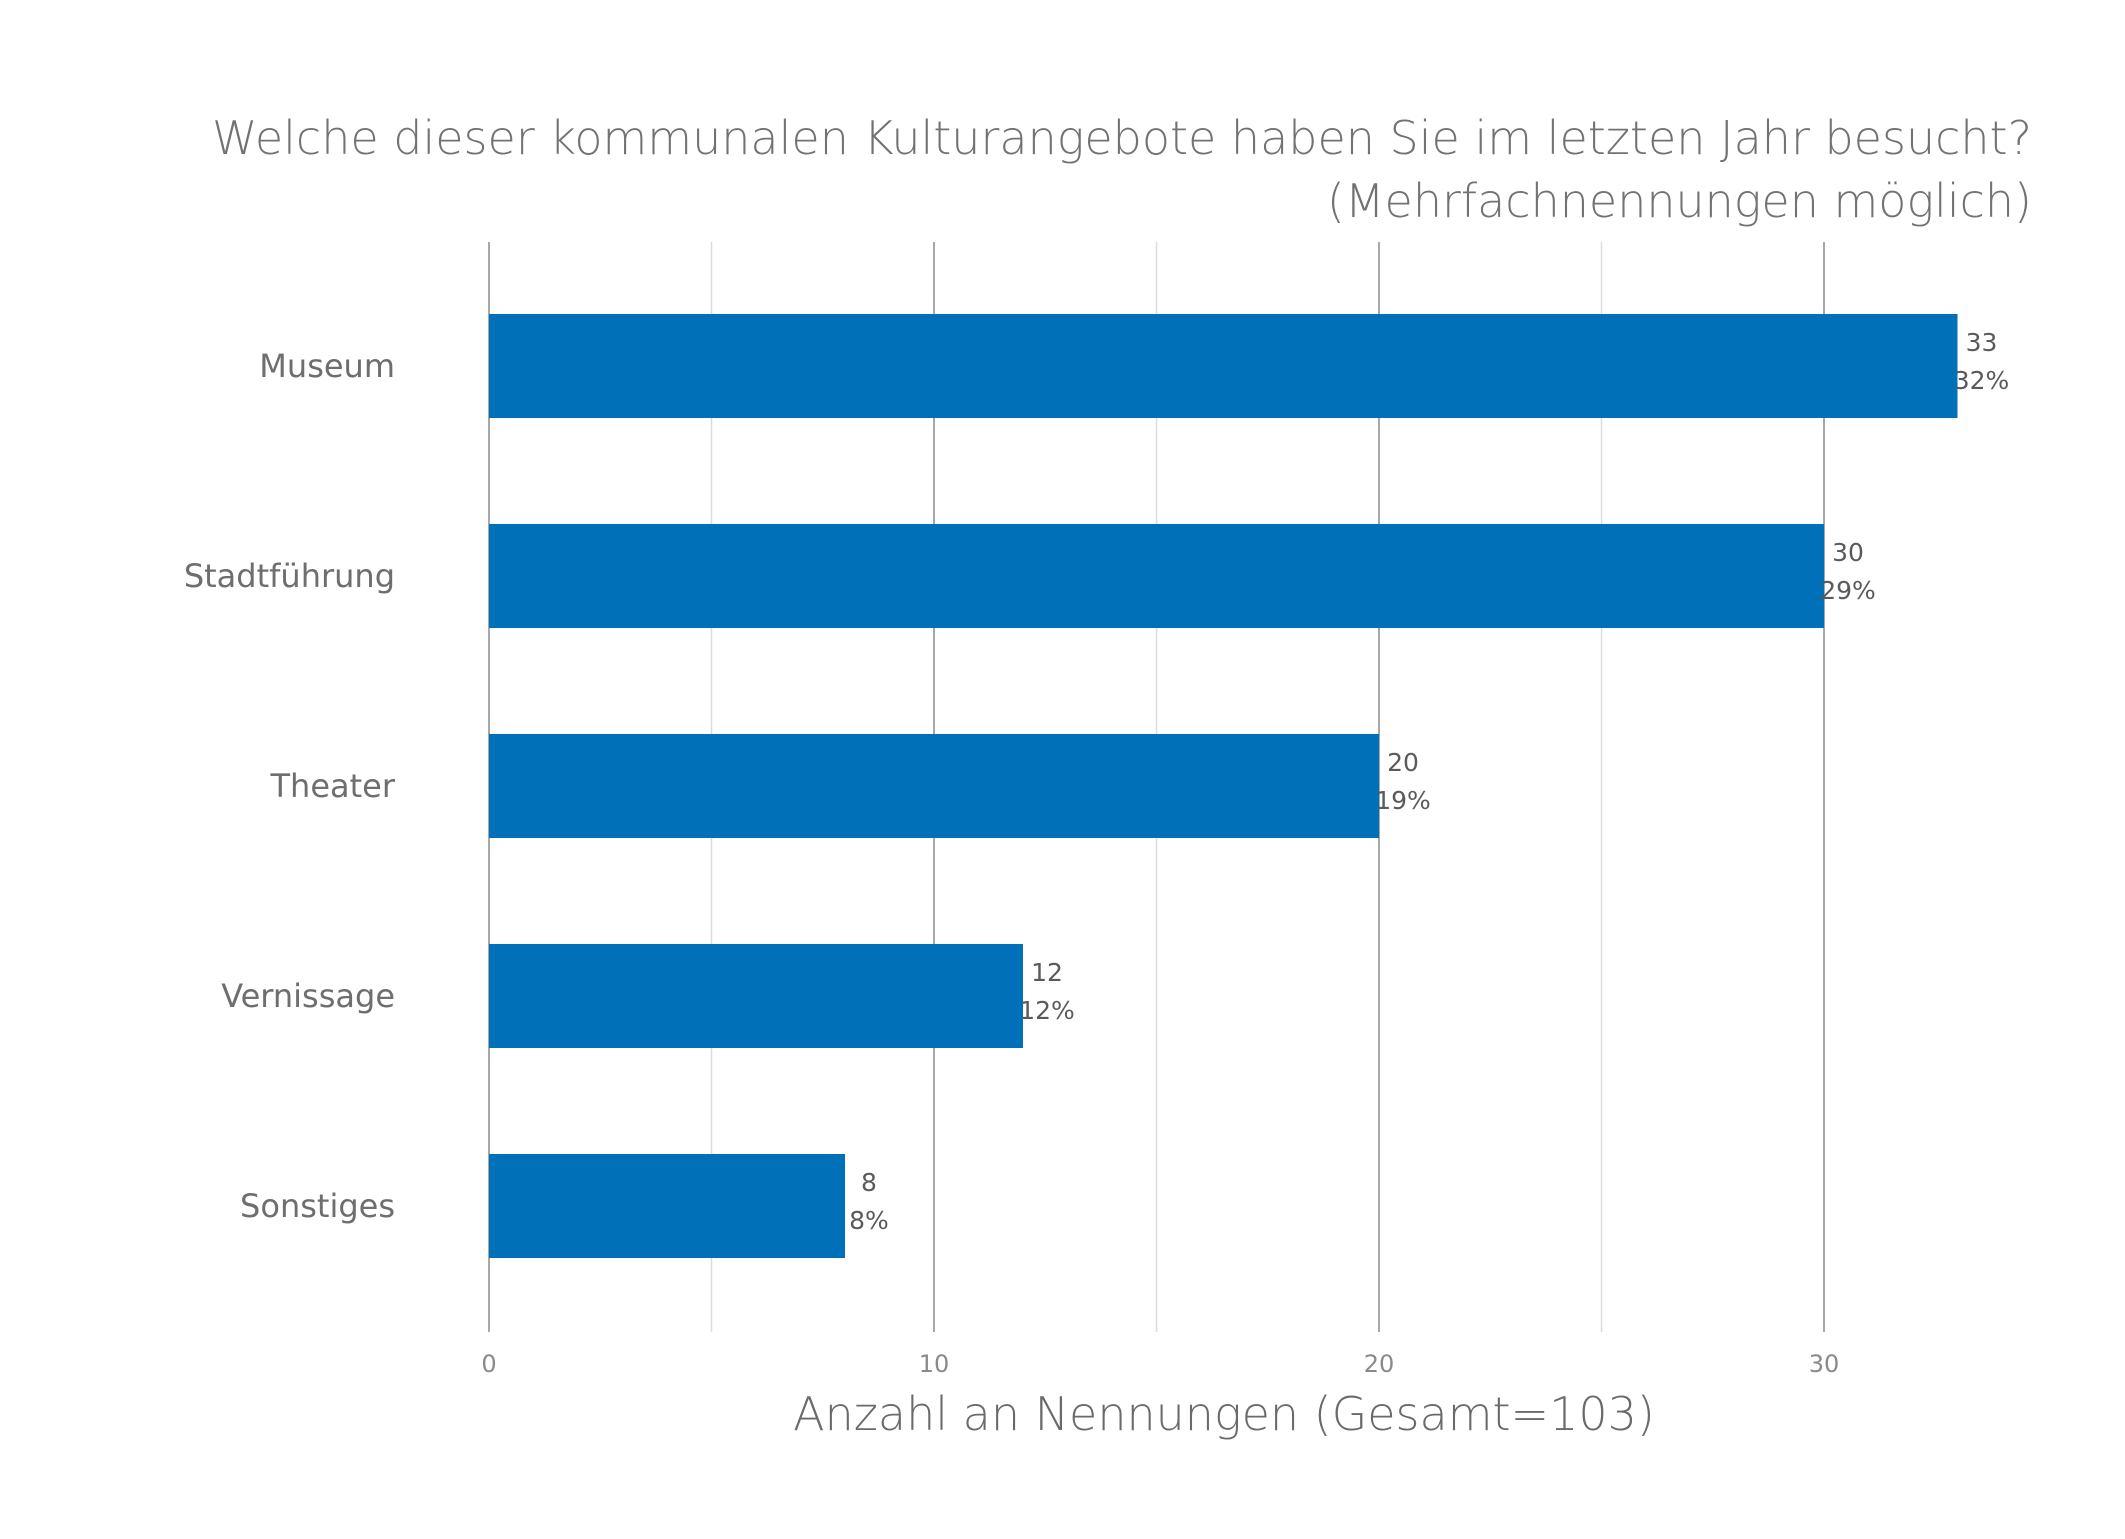 The height and width of the screenshot is (1539, 2125). Describe the element at coordinates (327, 366) in the screenshot. I see `category-label-museum: Museum` at that location.